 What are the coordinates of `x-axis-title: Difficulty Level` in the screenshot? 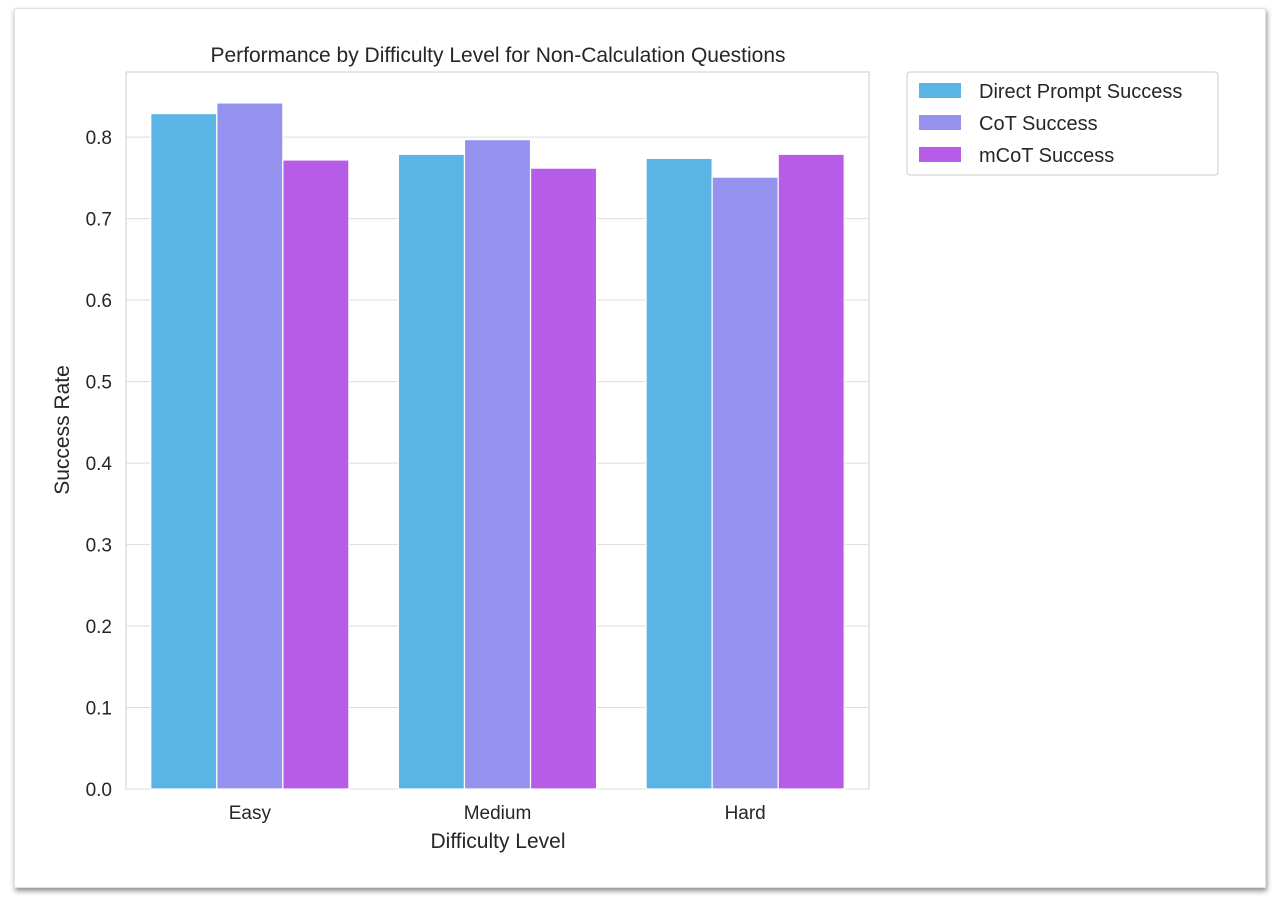 It's located at (497, 841).